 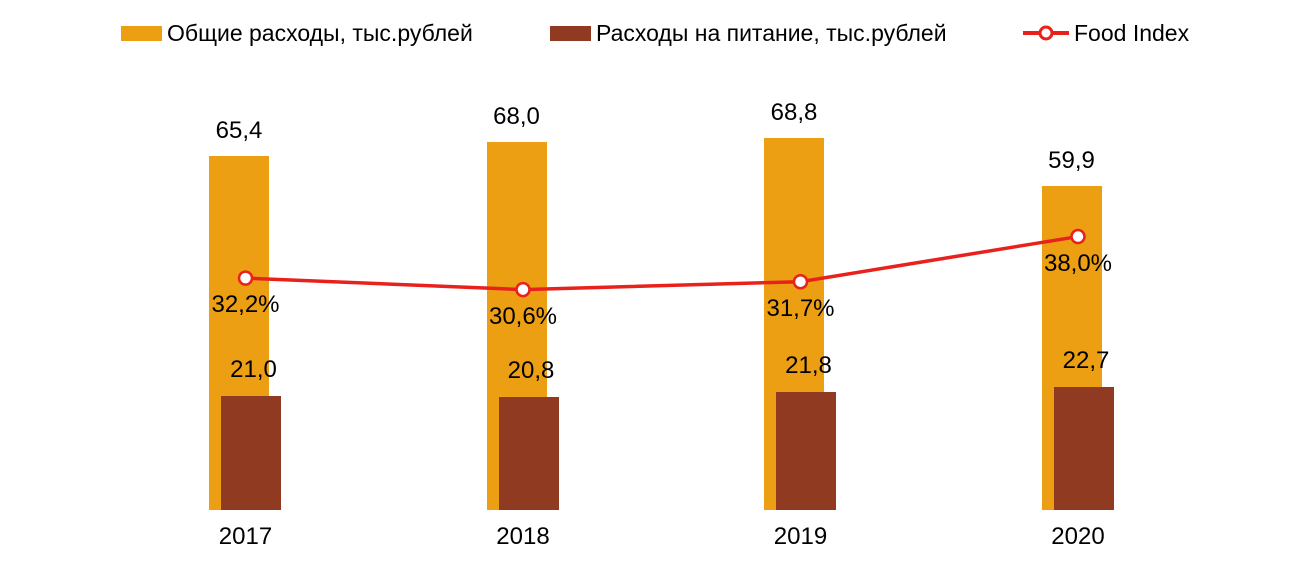 What do you see at coordinates (800, 536) in the screenshot?
I see `category-label-2019: 2019` at bounding box center [800, 536].